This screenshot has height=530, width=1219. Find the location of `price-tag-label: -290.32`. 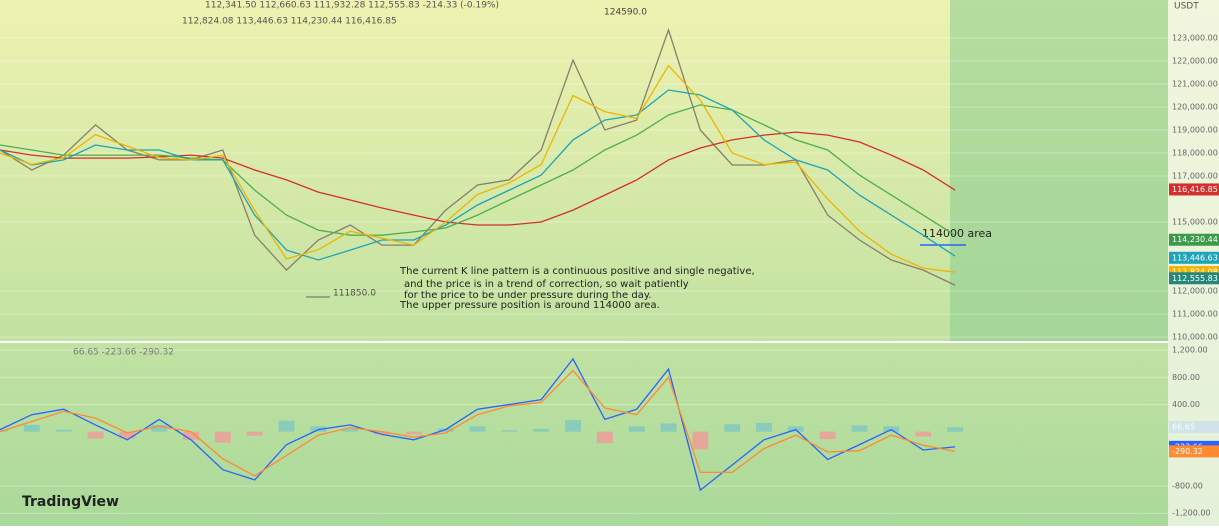

price-tag-label: -290.32 is located at coordinates (1187, 451).